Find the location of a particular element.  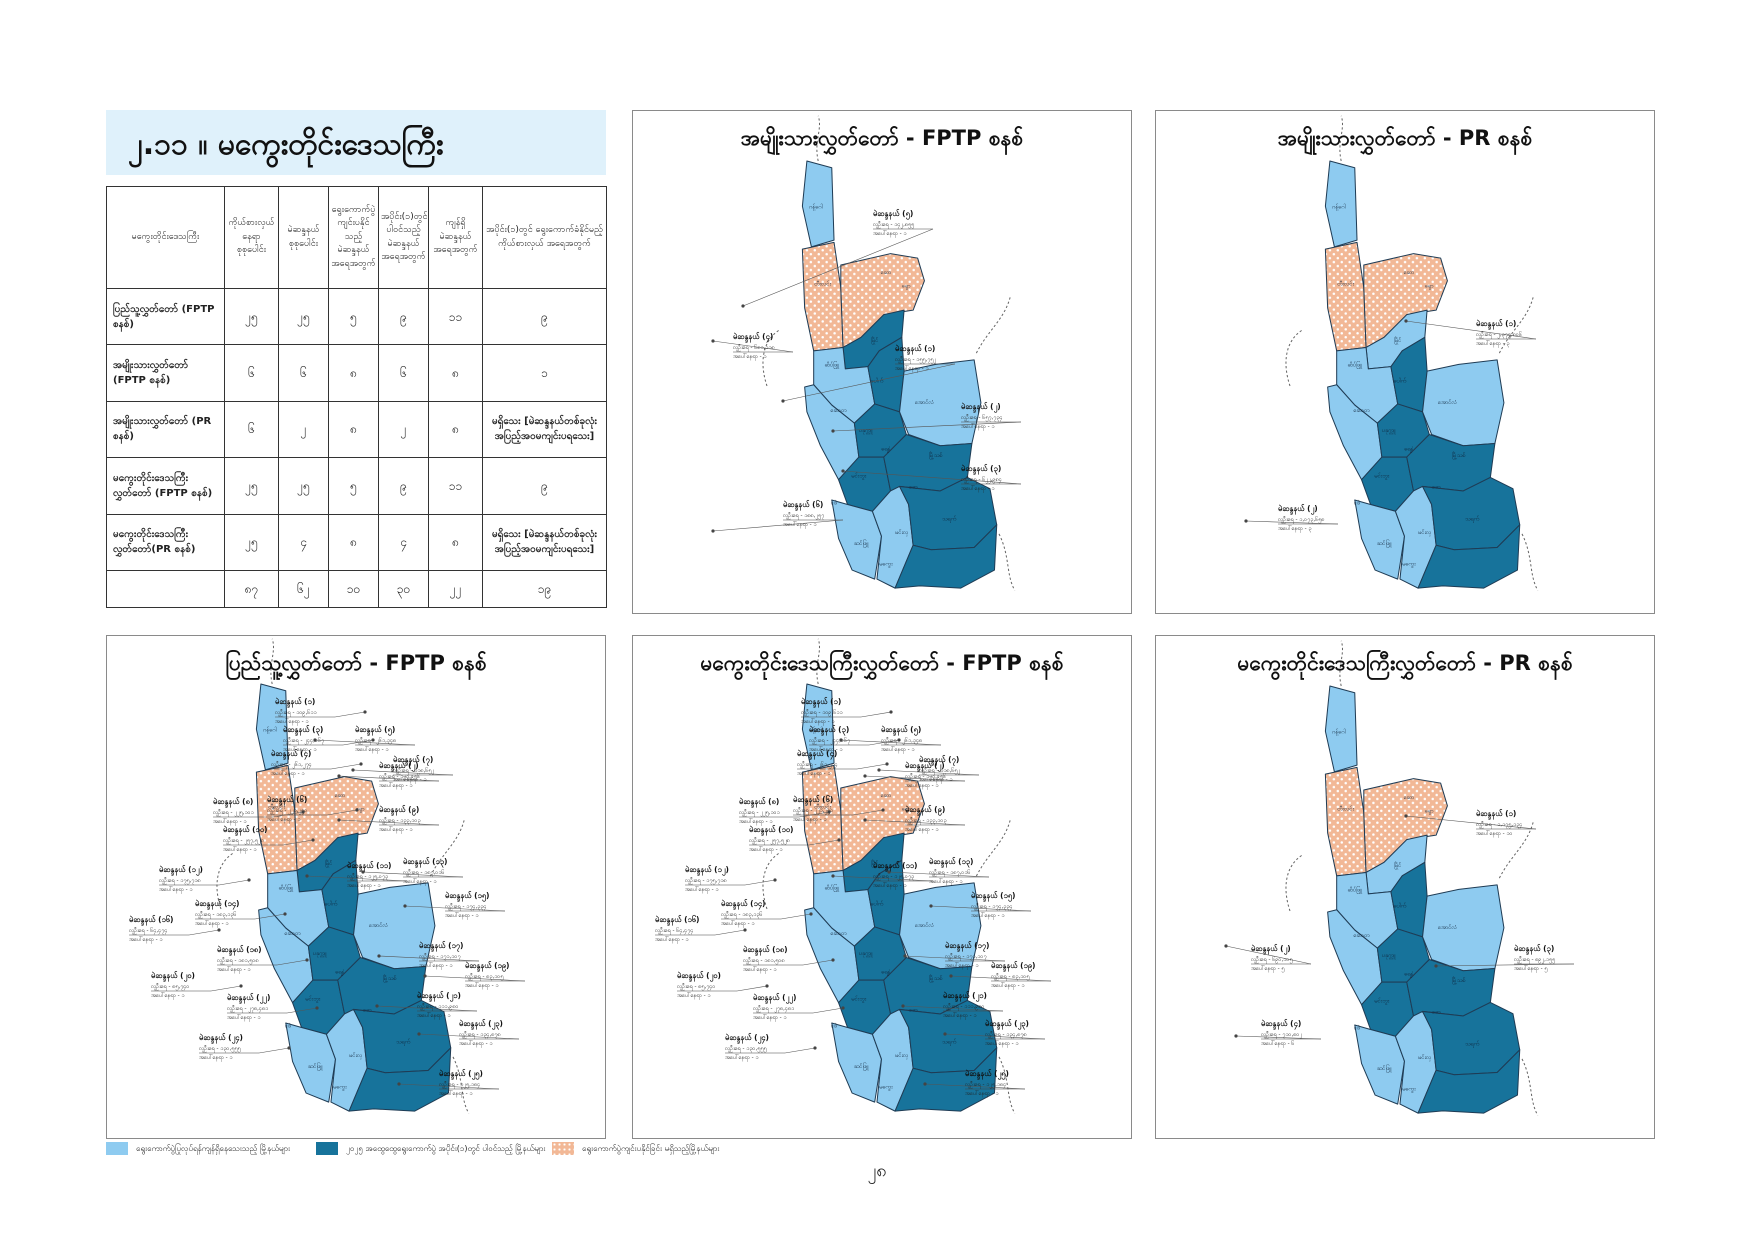

township-label: ဂန့်ဂေါ is located at coordinates (1338, 206).